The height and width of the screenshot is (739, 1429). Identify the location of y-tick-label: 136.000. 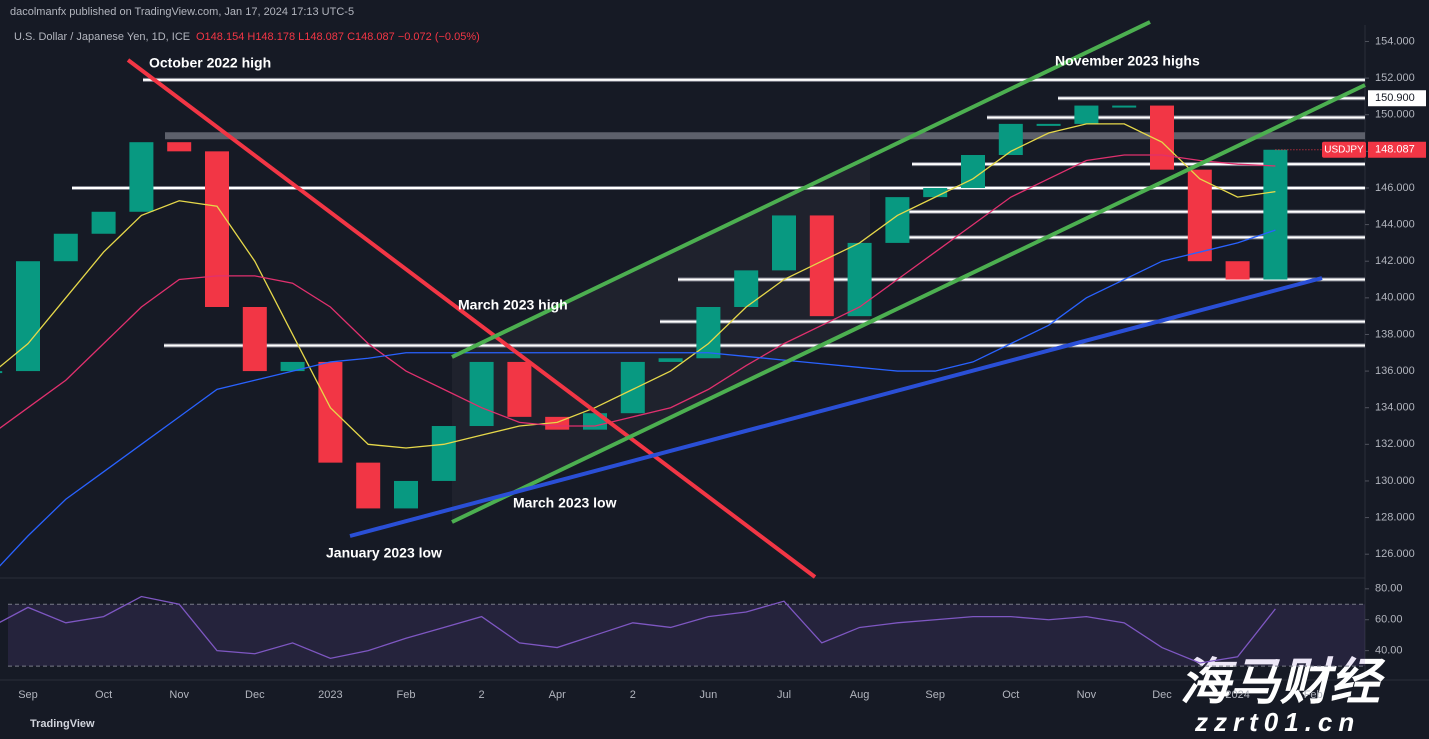
(1395, 371).